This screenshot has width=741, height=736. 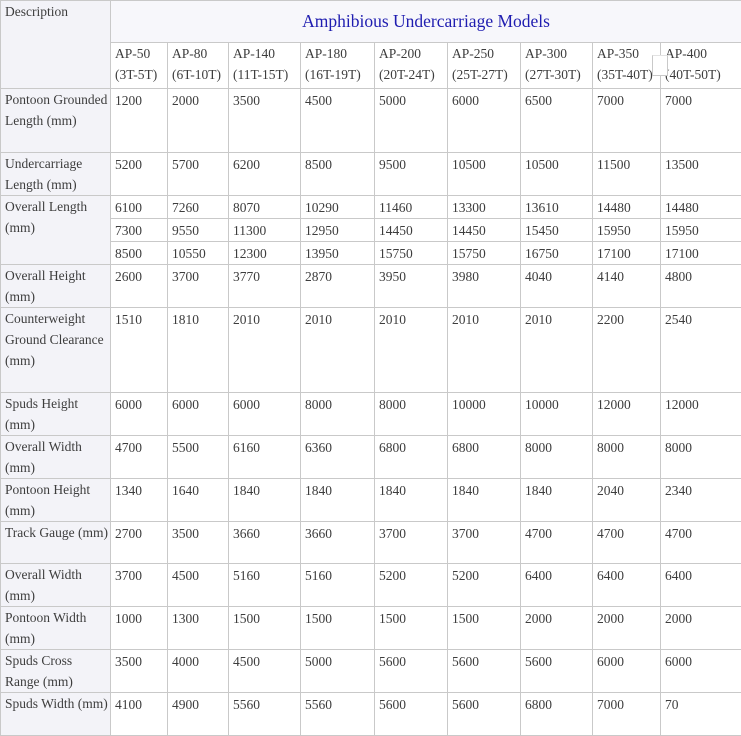 What do you see at coordinates (139, 230) in the screenshot?
I see `value-cell: 7300` at bounding box center [139, 230].